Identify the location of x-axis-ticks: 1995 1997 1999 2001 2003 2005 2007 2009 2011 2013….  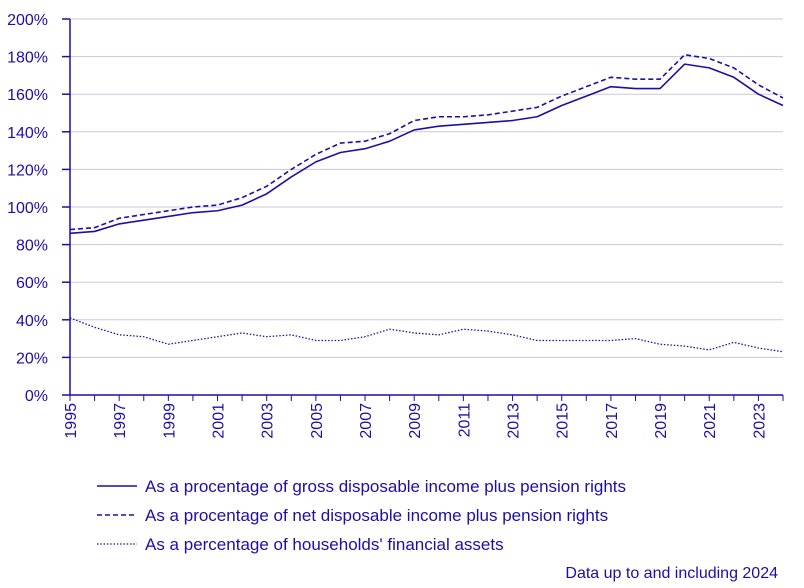
(423, 417).